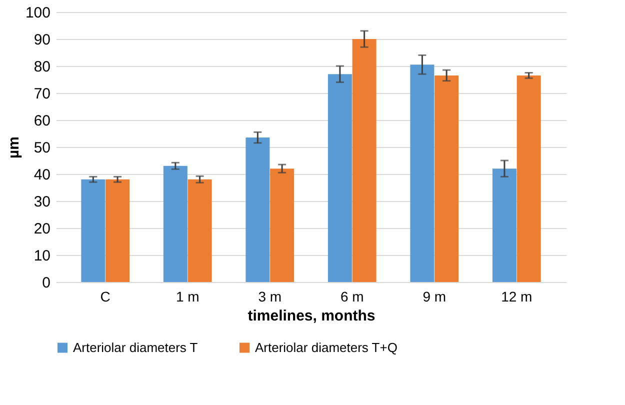 The image size is (625, 405). I want to click on x-tick-label: 3 m, so click(270, 296).